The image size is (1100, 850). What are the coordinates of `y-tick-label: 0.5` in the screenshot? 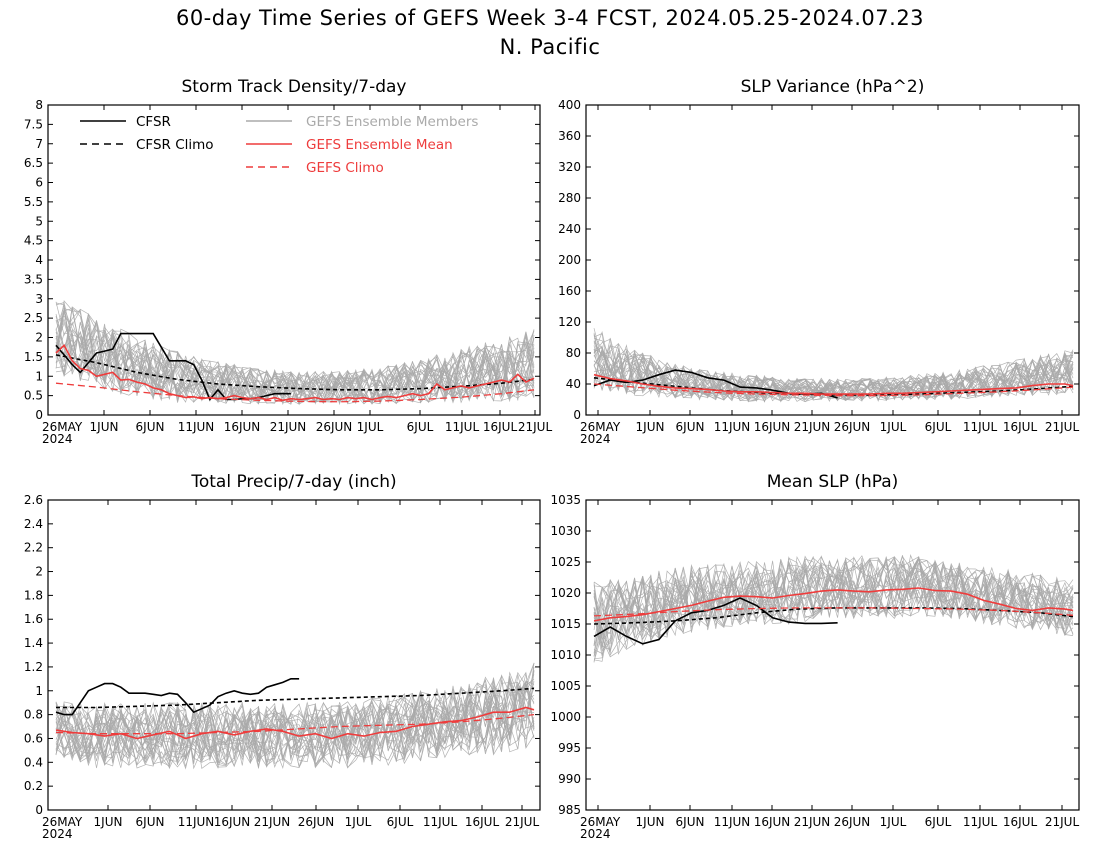 It's located at (33, 396).